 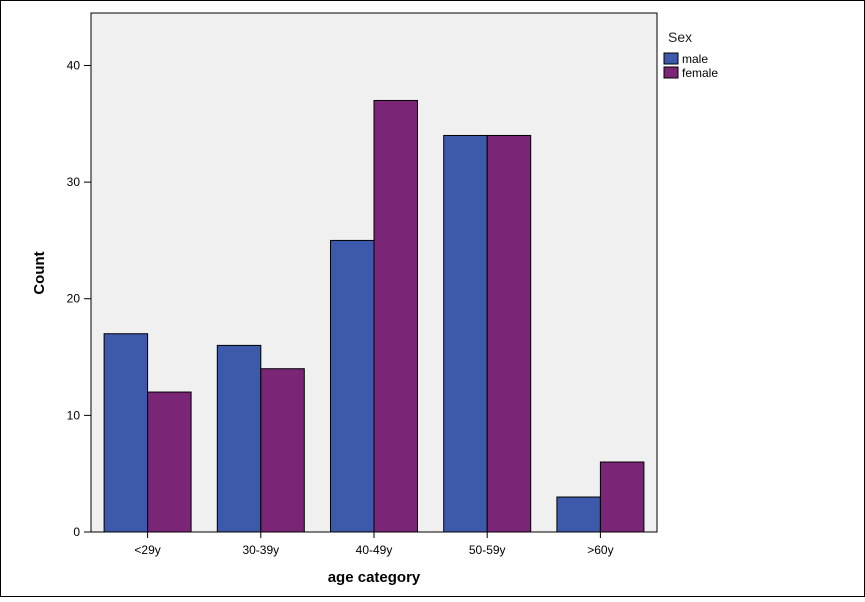 What do you see at coordinates (695, 59) in the screenshot?
I see `legend-label-male: male` at bounding box center [695, 59].